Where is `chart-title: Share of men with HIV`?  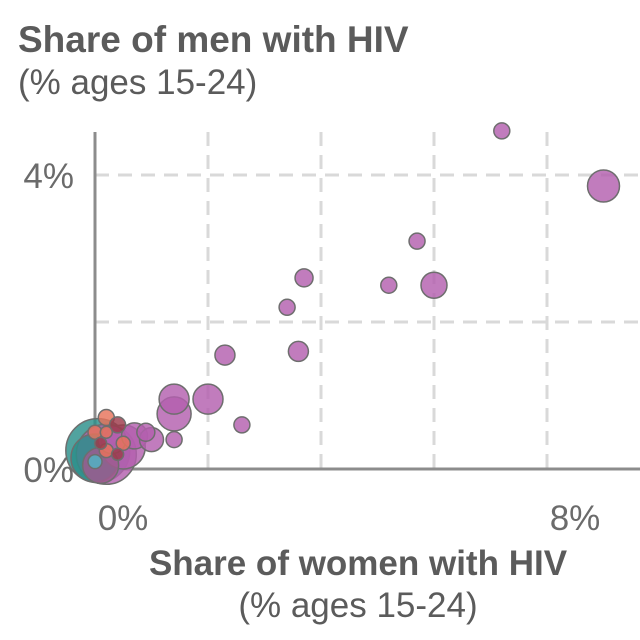 chart-title: Share of men with HIV is located at coordinates (213, 39).